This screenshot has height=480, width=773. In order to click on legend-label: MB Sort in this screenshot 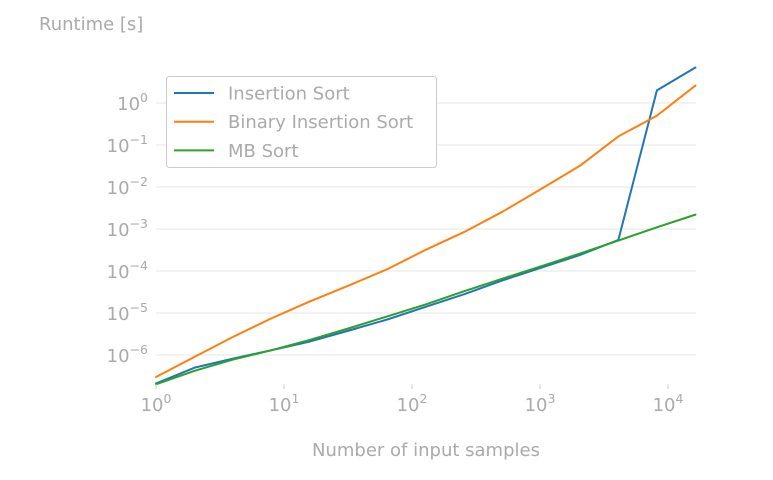, I will do `click(263, 151)`.